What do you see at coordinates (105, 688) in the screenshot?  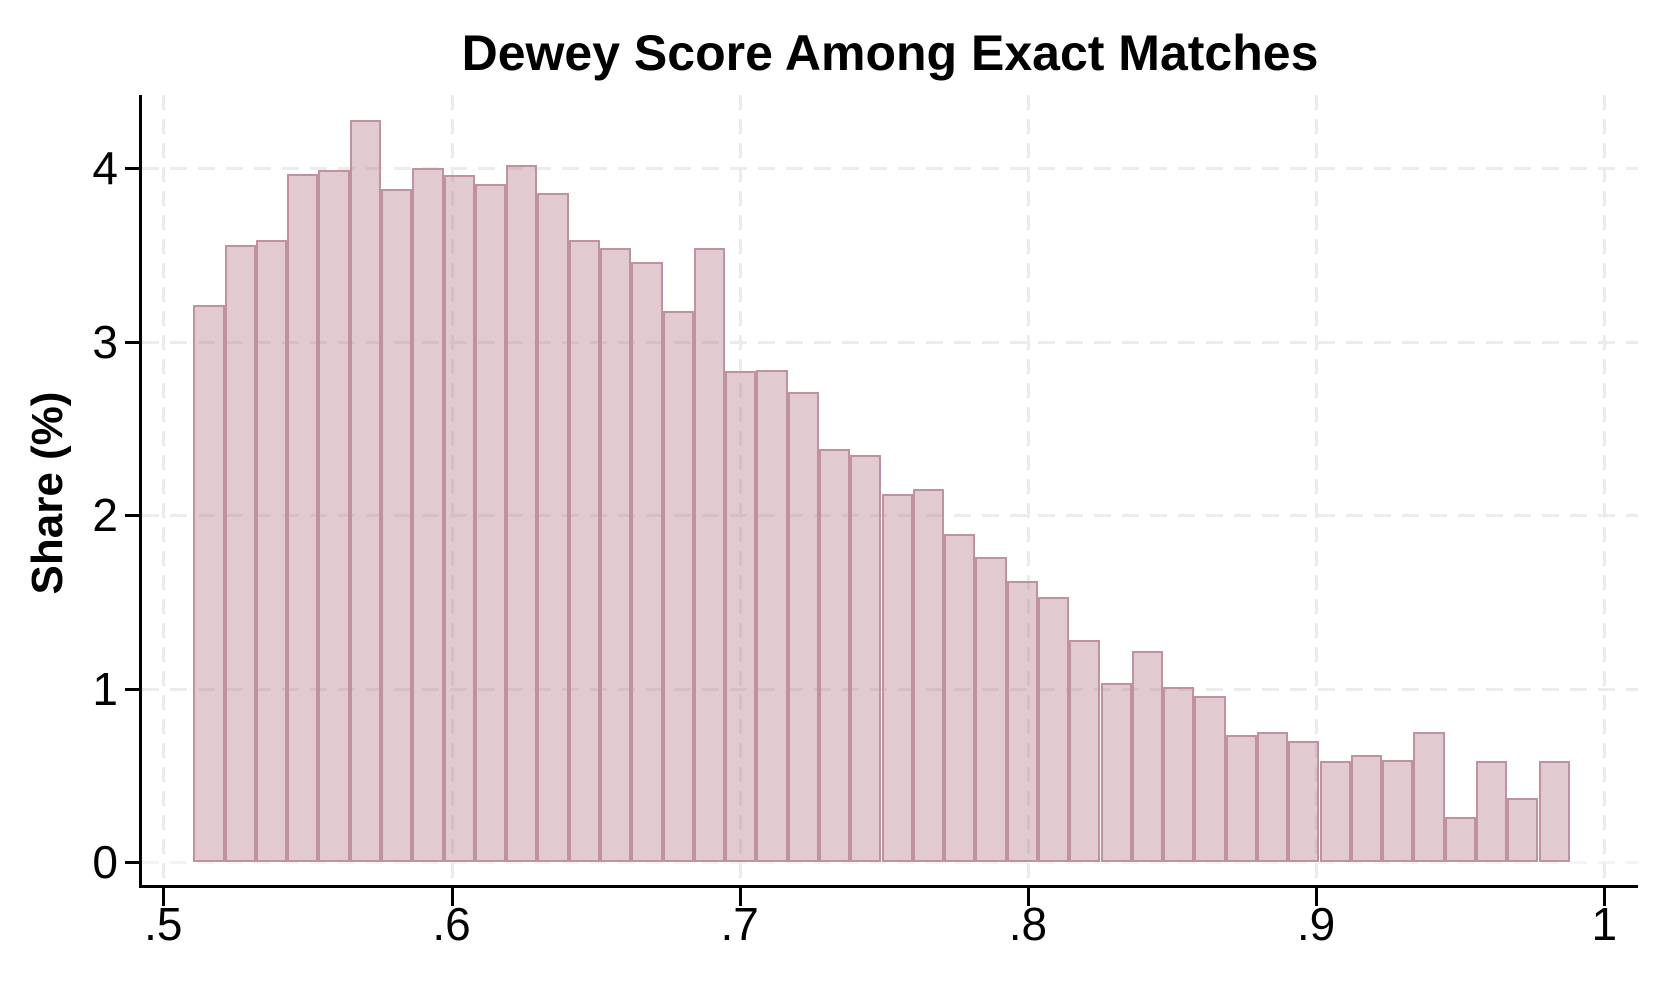 I see `y-tick-label: 1` at bounding box center [105, 688].